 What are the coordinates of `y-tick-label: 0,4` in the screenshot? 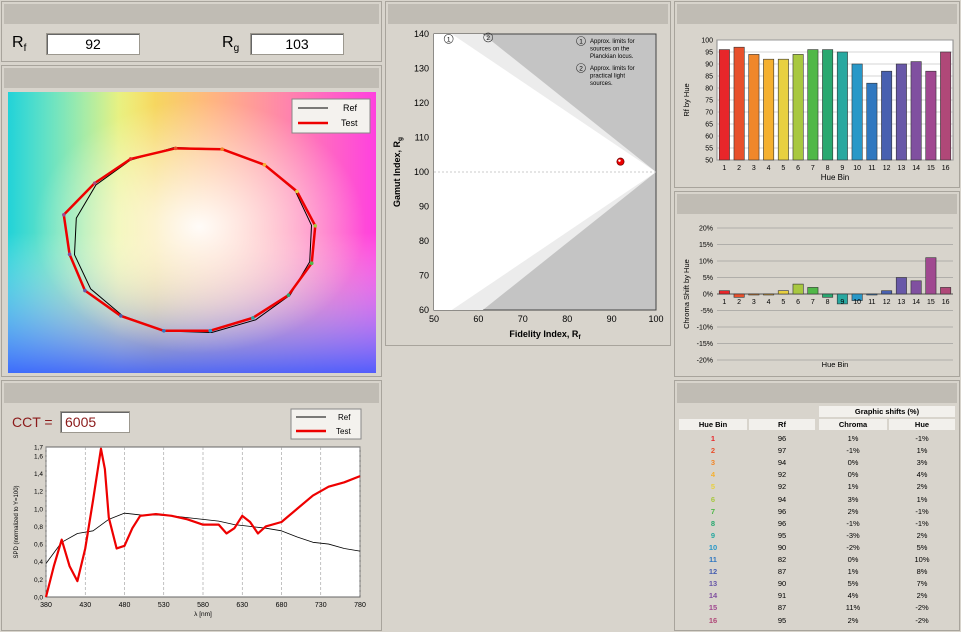 It's located at (38, 562).